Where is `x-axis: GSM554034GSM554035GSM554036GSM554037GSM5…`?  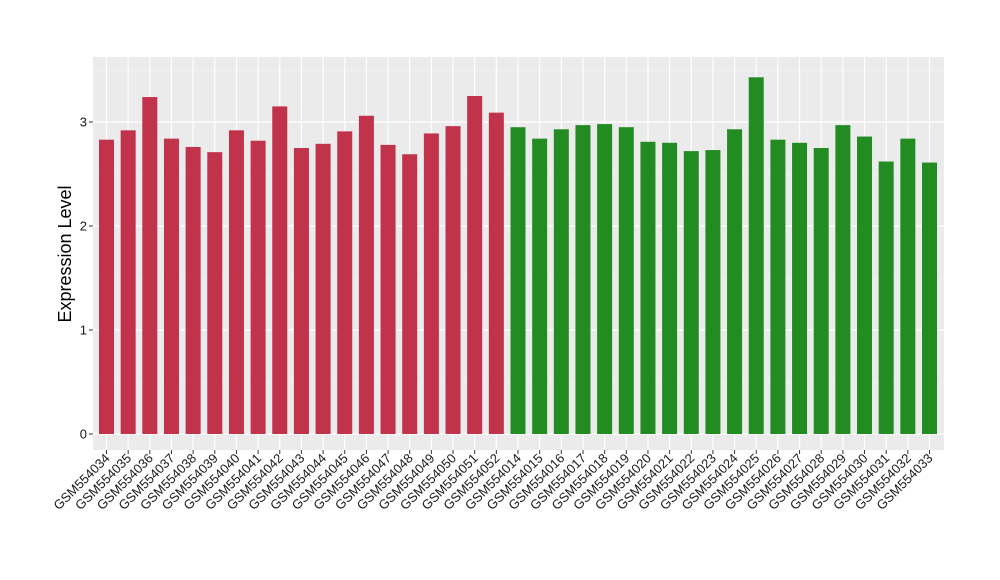 x-axis: GSM554034GSM554035GSM554036GSM554037GSM5… is located at coordinates (493, 481).